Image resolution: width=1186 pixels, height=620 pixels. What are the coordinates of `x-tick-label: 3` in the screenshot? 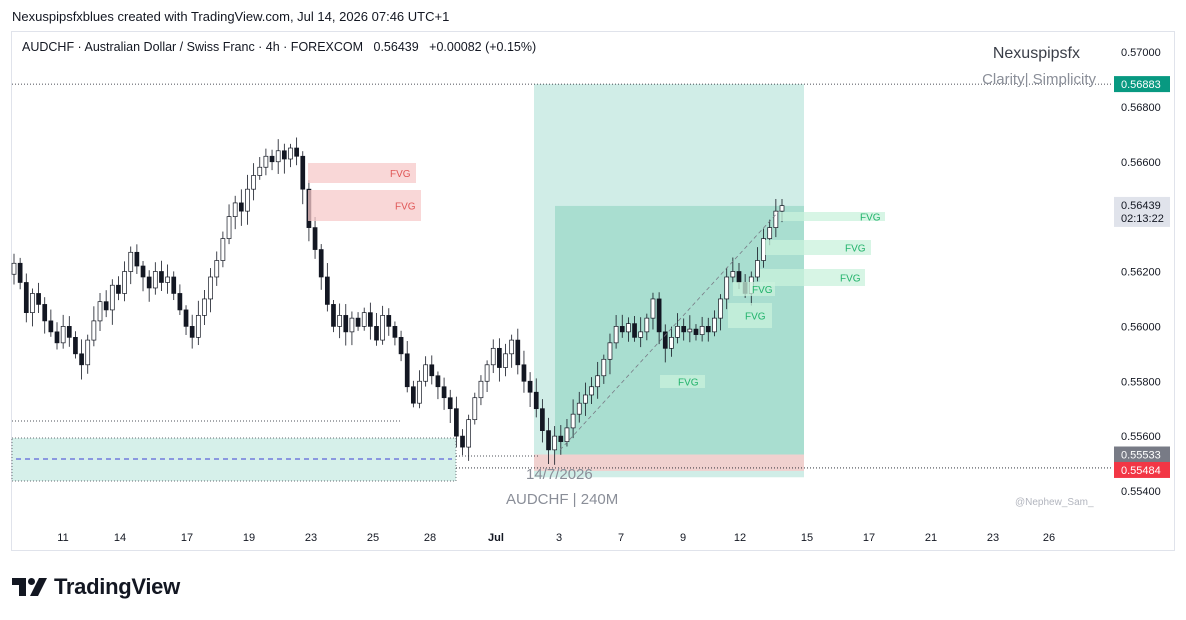 It's located at (559, 538).